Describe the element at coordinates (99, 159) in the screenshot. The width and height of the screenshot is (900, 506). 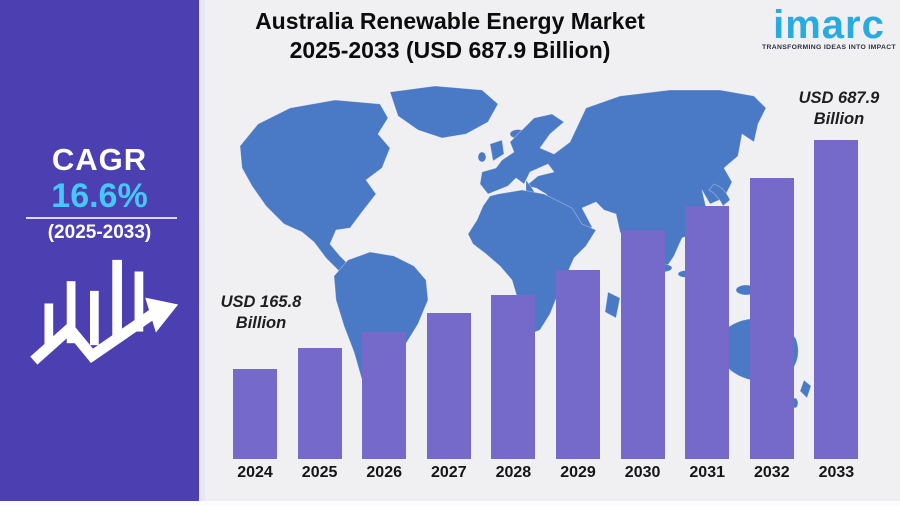
I see `cagr-label: CAGR` at that location.